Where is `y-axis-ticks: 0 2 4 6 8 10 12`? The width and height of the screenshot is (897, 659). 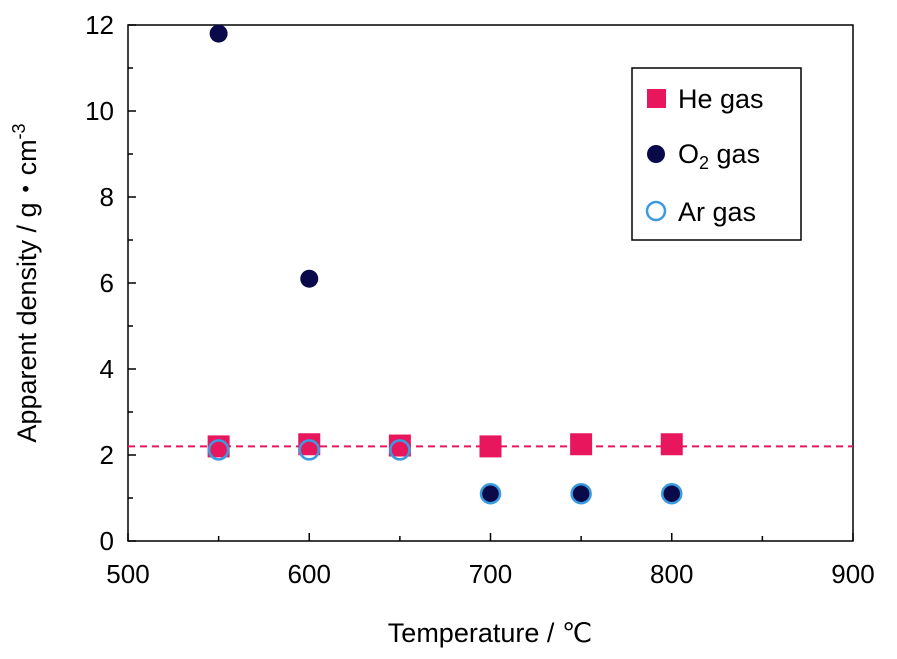
y-axis-ticks: 0 2 4 6 8 10 12 is located at coordinates (110, 283).